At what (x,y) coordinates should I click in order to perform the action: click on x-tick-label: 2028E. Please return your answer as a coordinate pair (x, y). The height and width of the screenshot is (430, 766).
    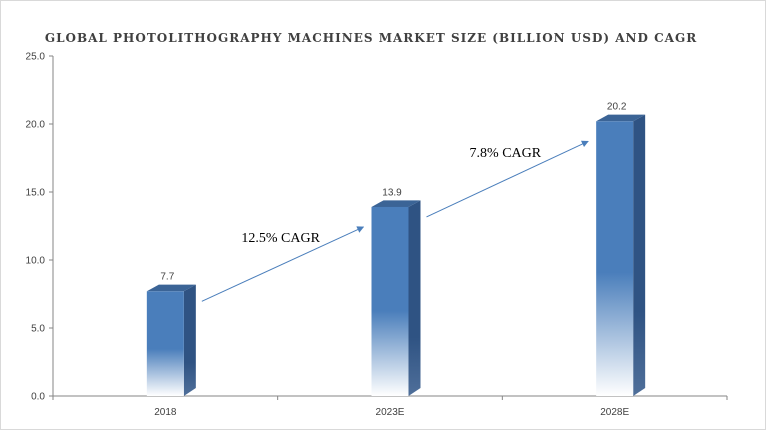
    Looking at the image, I should click on (614, 412).